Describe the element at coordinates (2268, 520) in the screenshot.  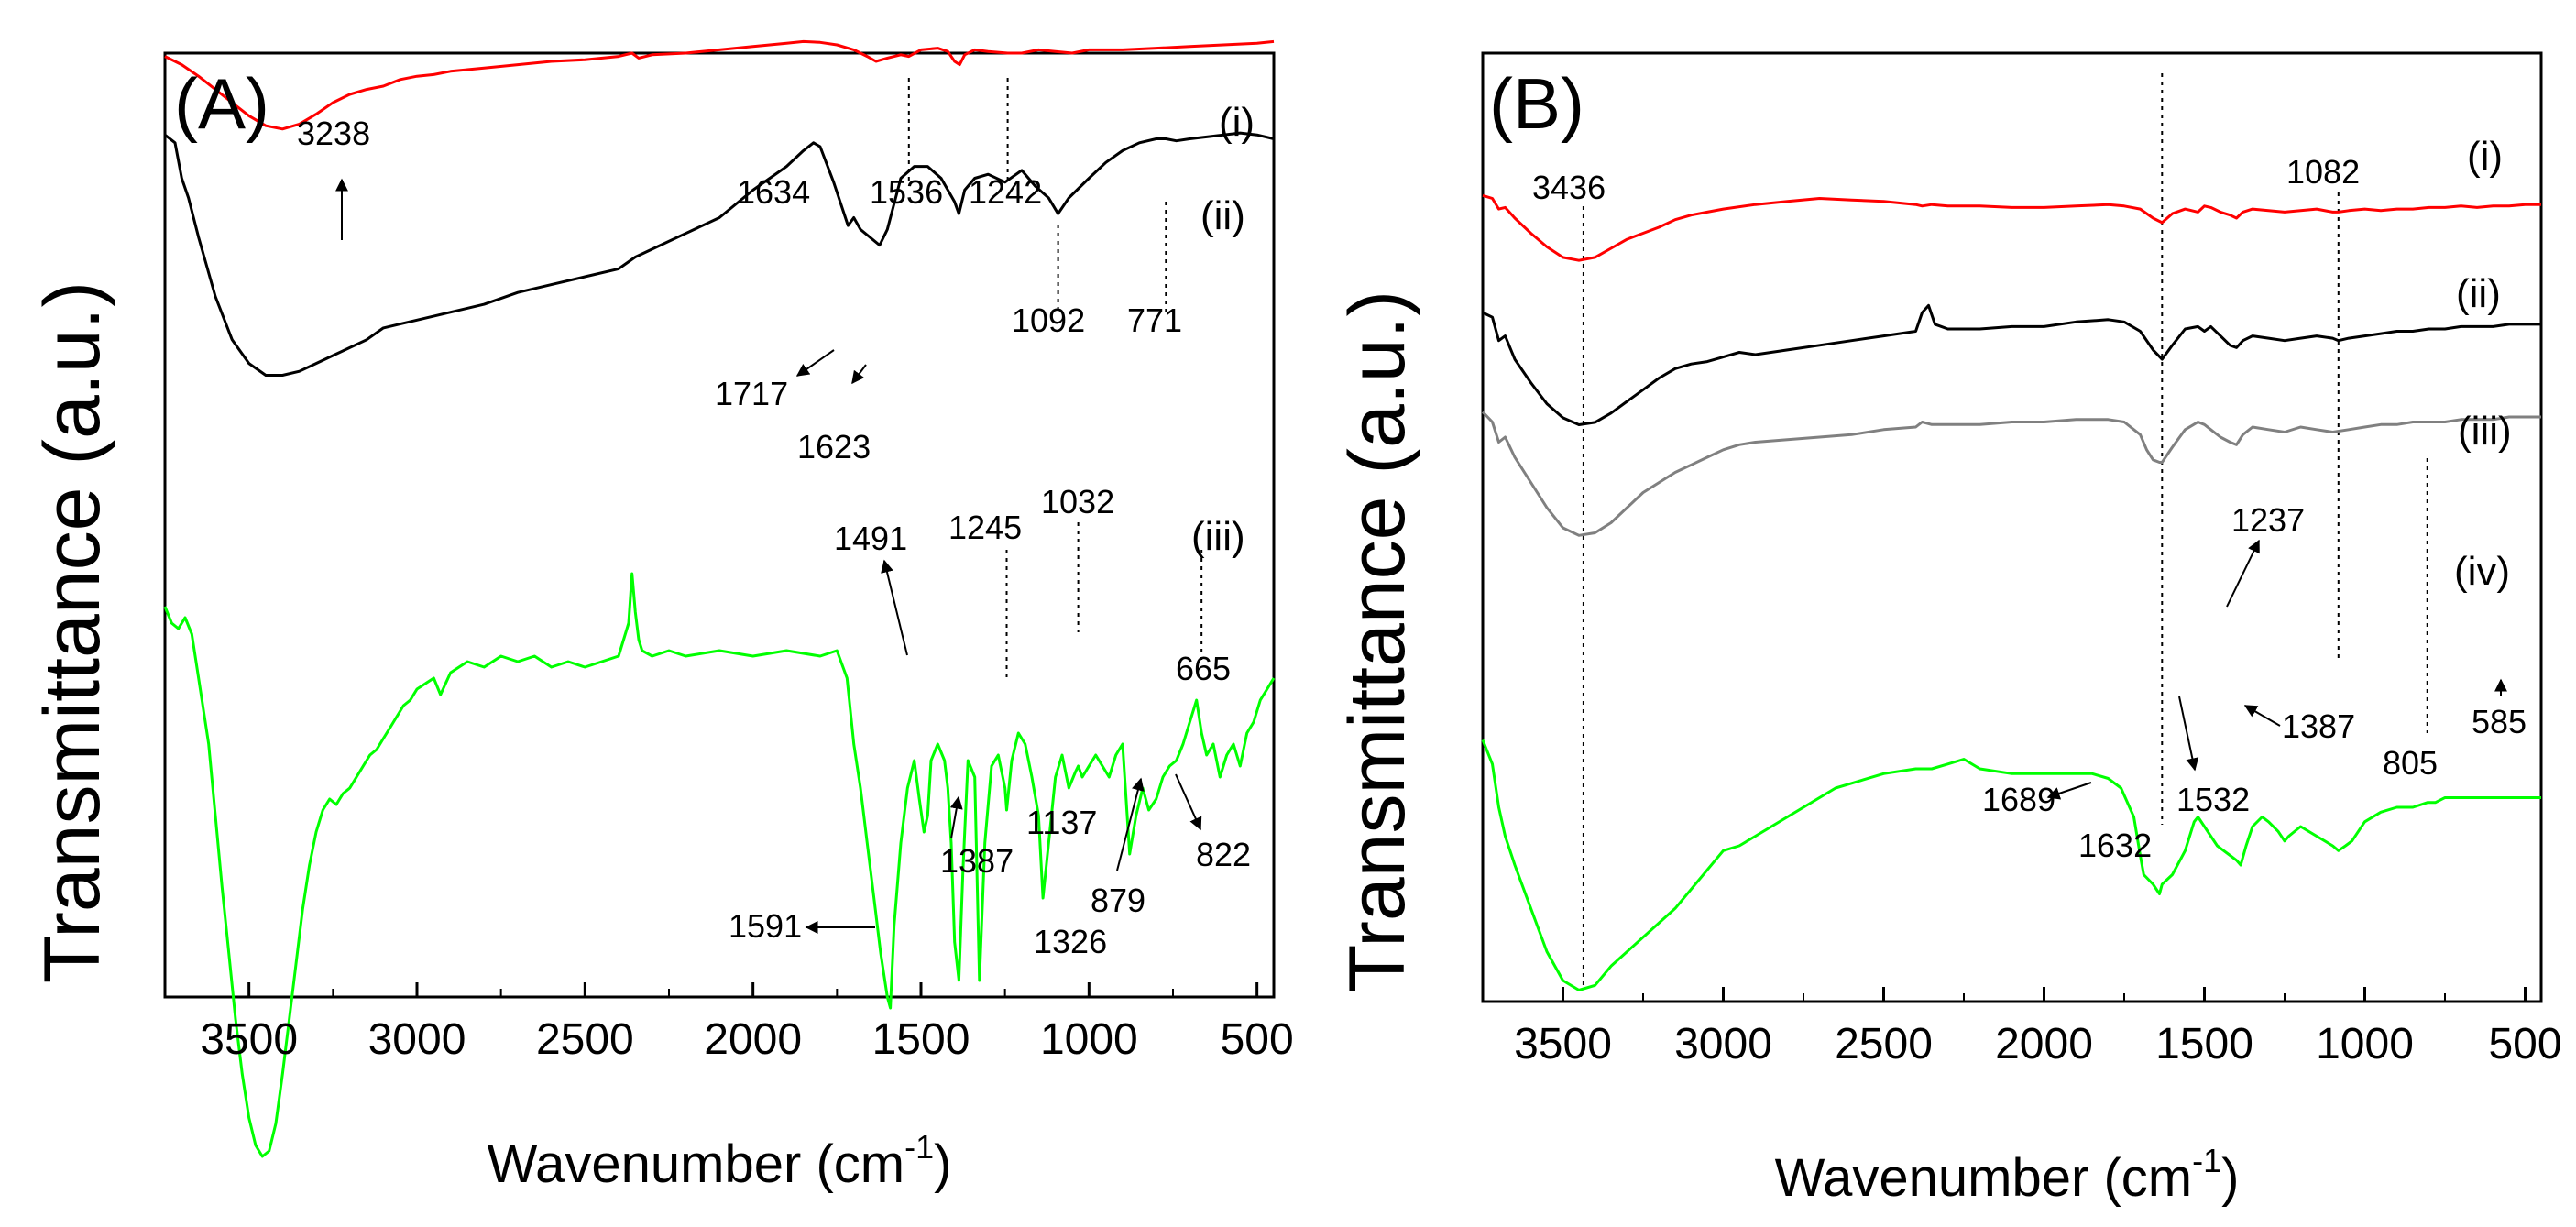
I see `annotation-1237: 1237` at that location.